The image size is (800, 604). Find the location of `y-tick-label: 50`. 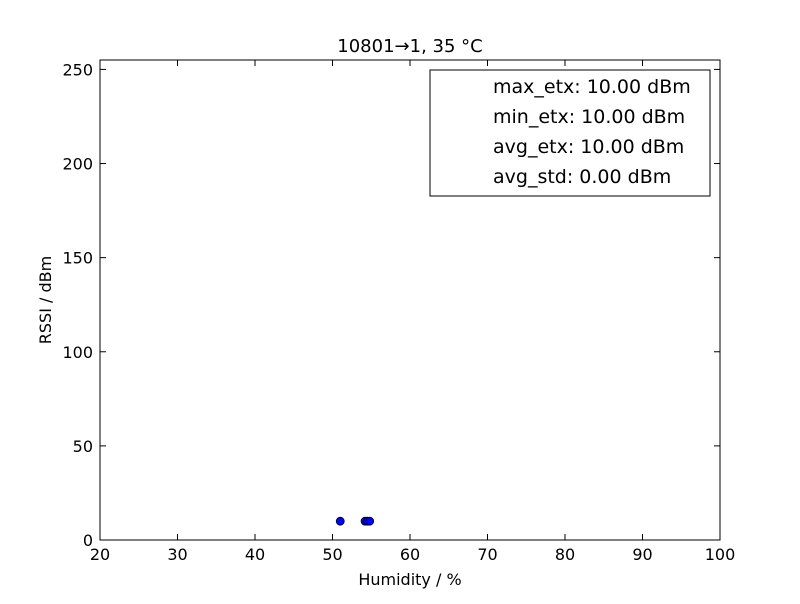

y-tick-label: 50 is located at coordinates (83, 446).